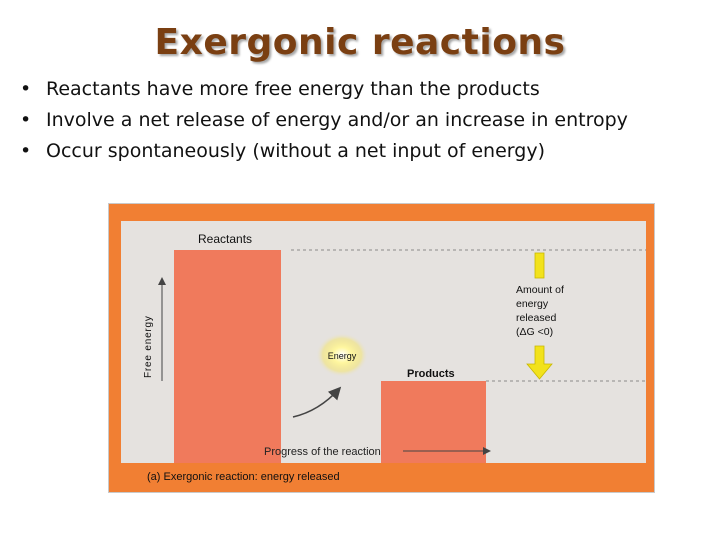 The height and width of the screenshot is (540, 720). I want to click on products-bar, so click(433, 422).